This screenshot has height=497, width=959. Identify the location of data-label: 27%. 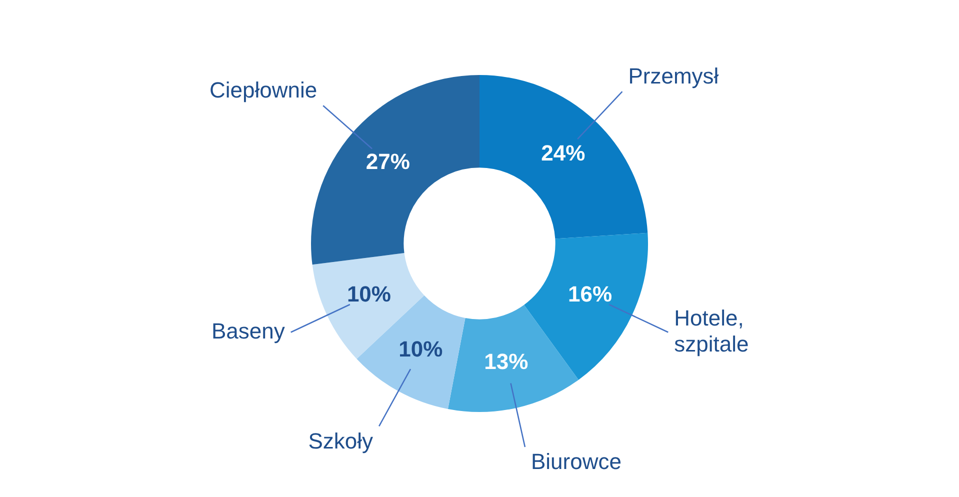
(388, 161).